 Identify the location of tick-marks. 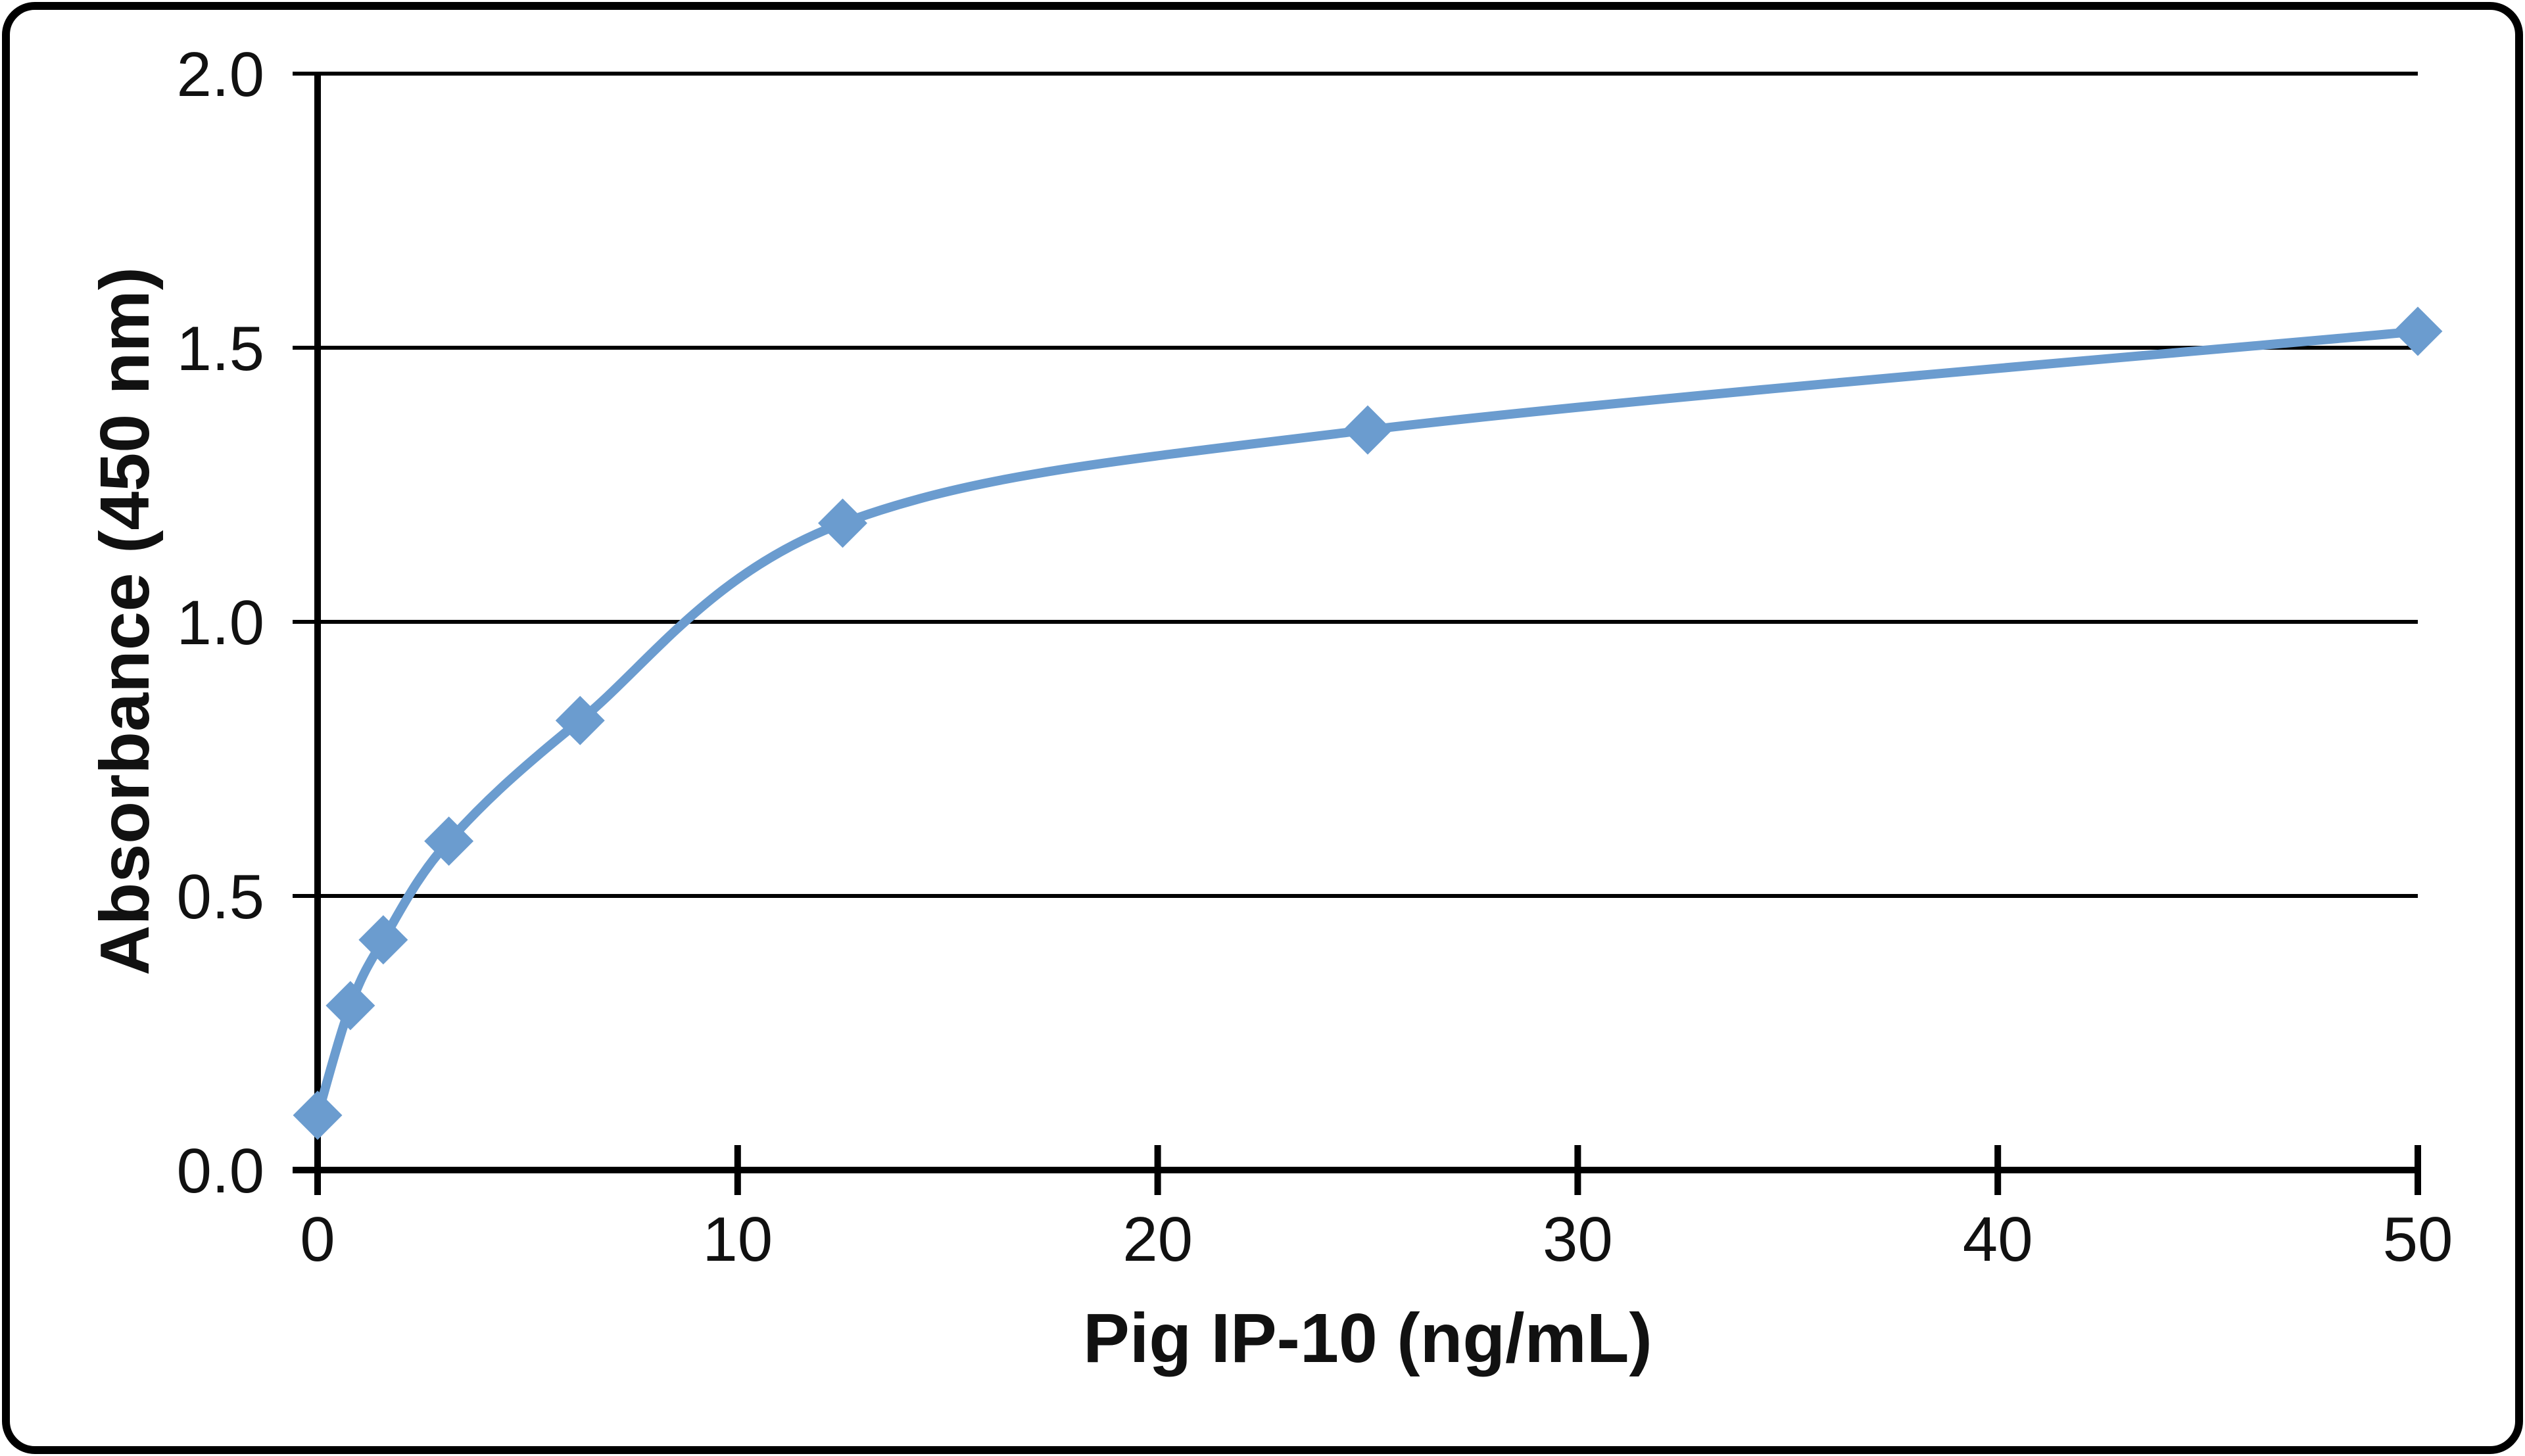
(1367, 1170).